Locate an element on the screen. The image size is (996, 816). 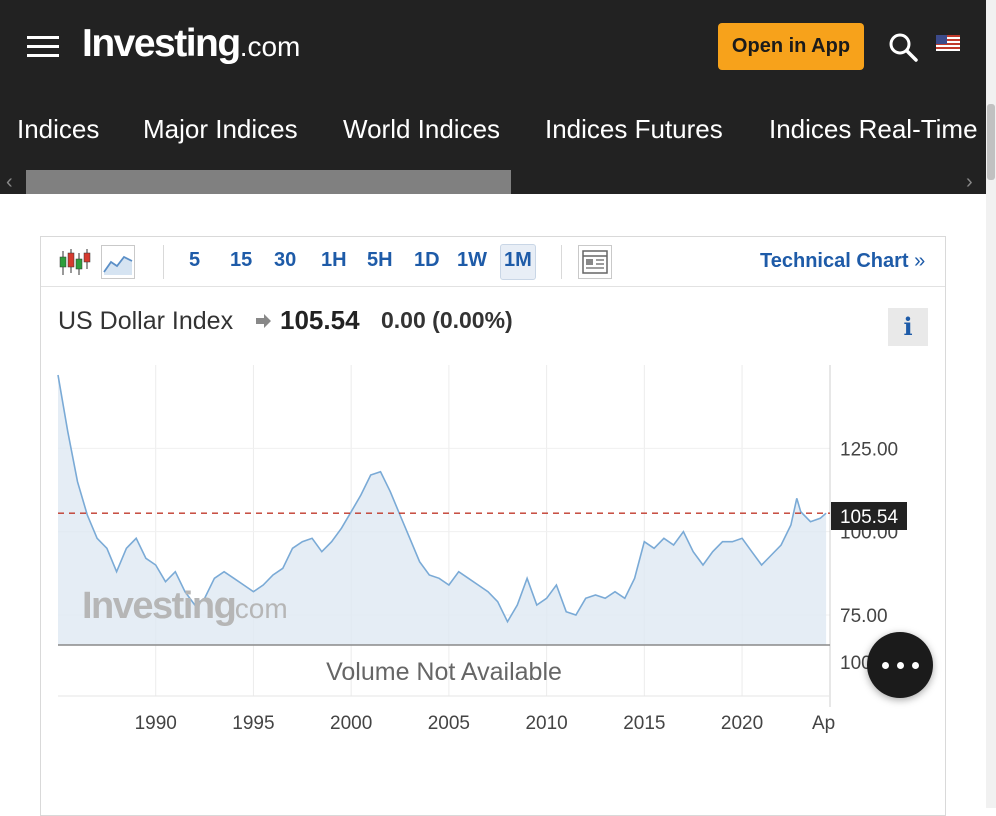
x-axis-labels: 1990 1995 2000 2005 2010 2015 2020 is located at coordinates (449, 723).